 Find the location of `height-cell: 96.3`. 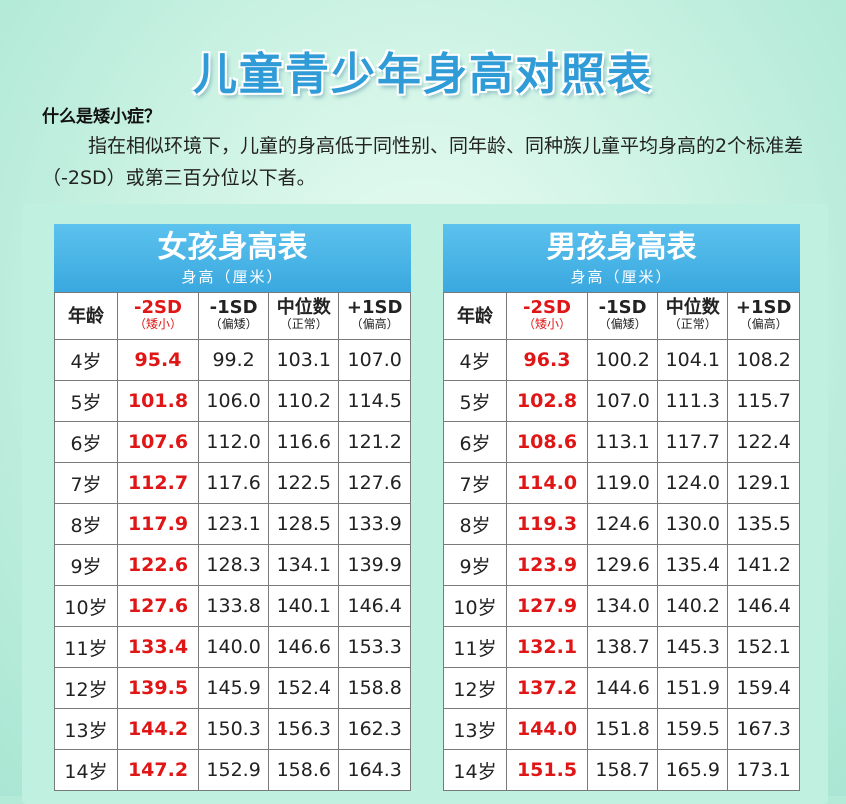

height-cell: 96.3 is located at coordinates (547, 360).